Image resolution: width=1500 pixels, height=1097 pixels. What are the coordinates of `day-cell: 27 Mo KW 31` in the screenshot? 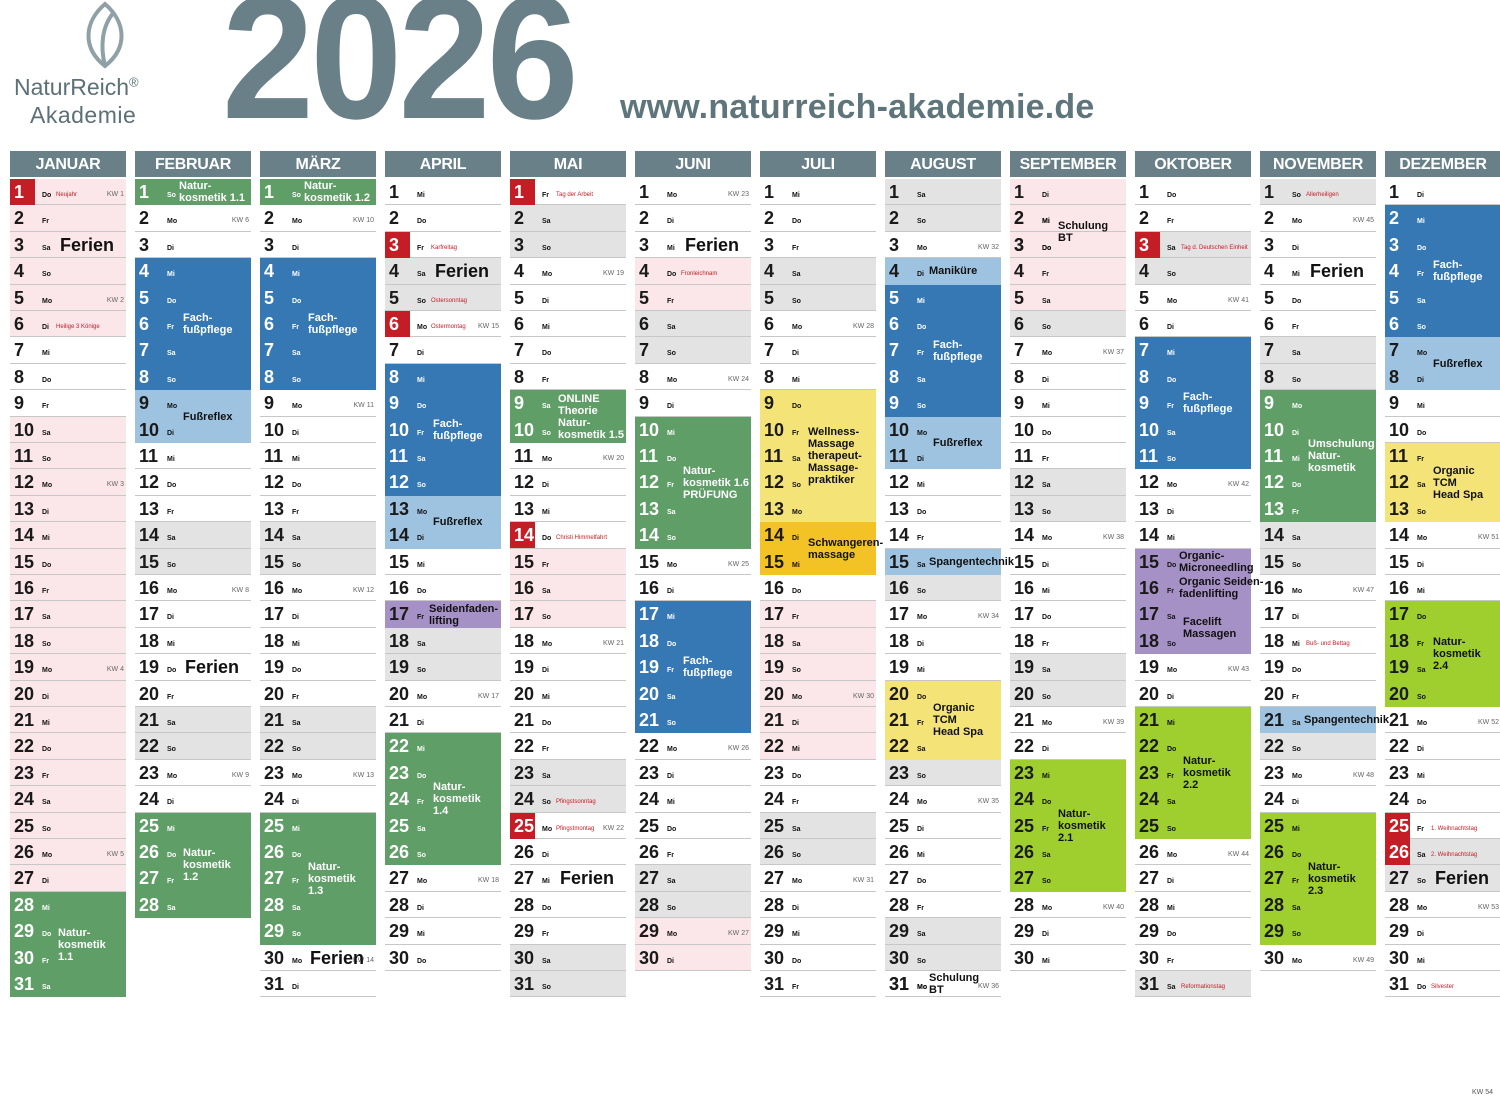 It's located at (818, 878).